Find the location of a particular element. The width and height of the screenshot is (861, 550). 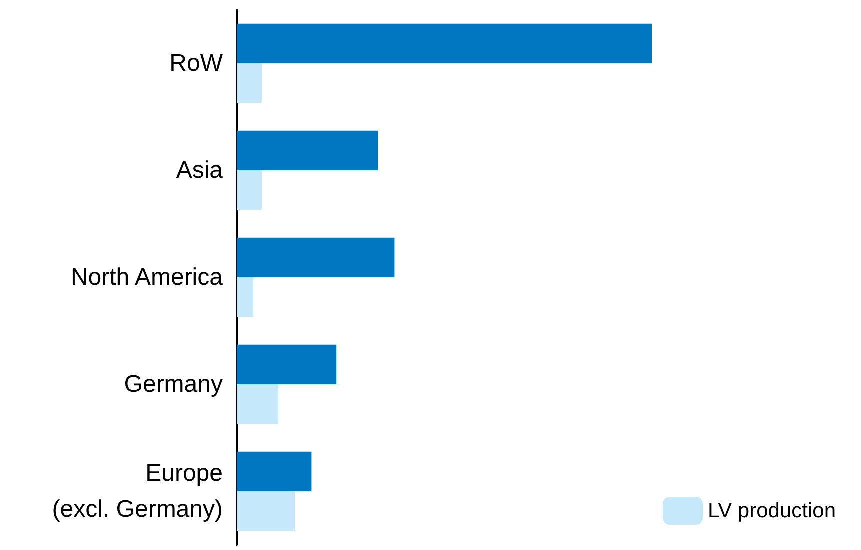

y-tick-label: Asia is located at coordinates (200, 170).